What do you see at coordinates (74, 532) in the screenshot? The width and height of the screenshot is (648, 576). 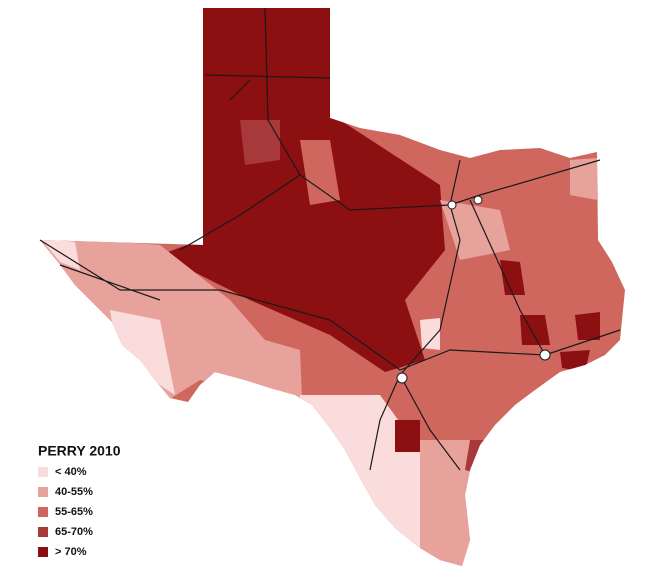 I see `legend-label: 65-70%` at bounding box center [74, 532].